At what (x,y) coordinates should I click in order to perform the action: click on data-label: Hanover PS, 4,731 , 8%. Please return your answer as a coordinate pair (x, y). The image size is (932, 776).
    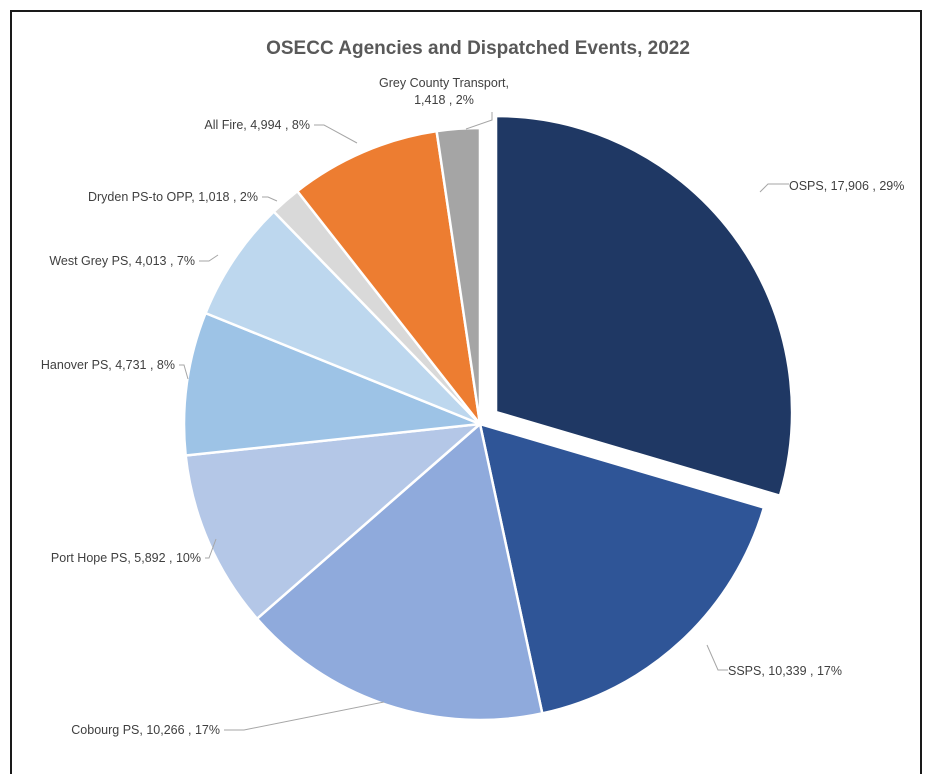
    Looking at the image, I should click on (108, 365).